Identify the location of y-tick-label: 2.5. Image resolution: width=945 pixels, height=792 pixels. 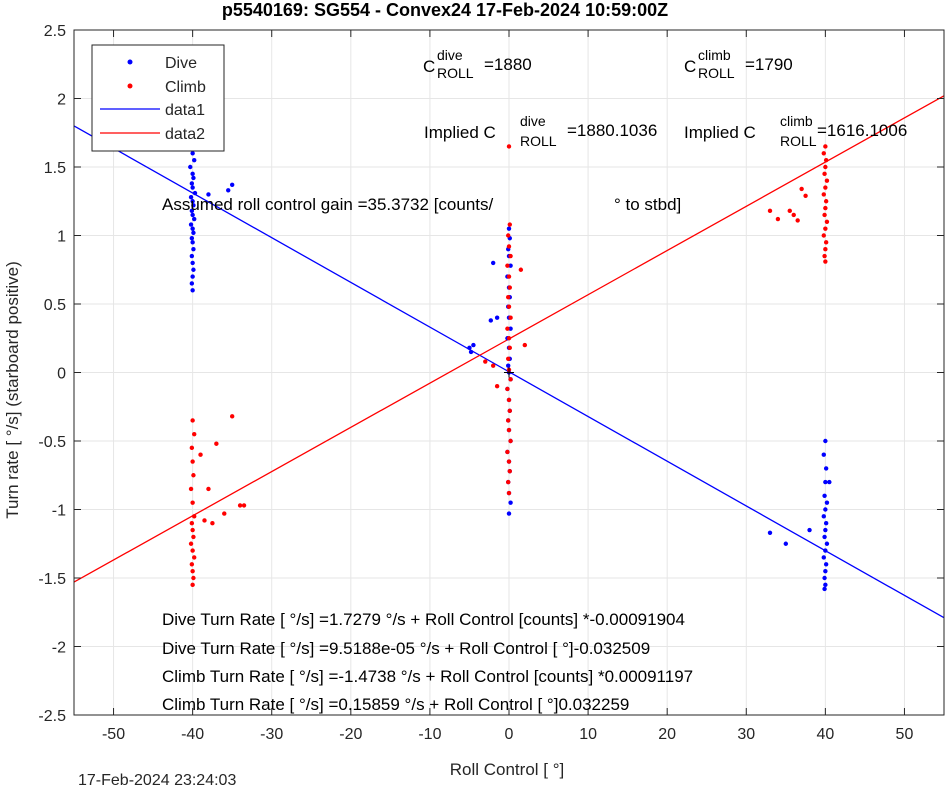
(55, 31).